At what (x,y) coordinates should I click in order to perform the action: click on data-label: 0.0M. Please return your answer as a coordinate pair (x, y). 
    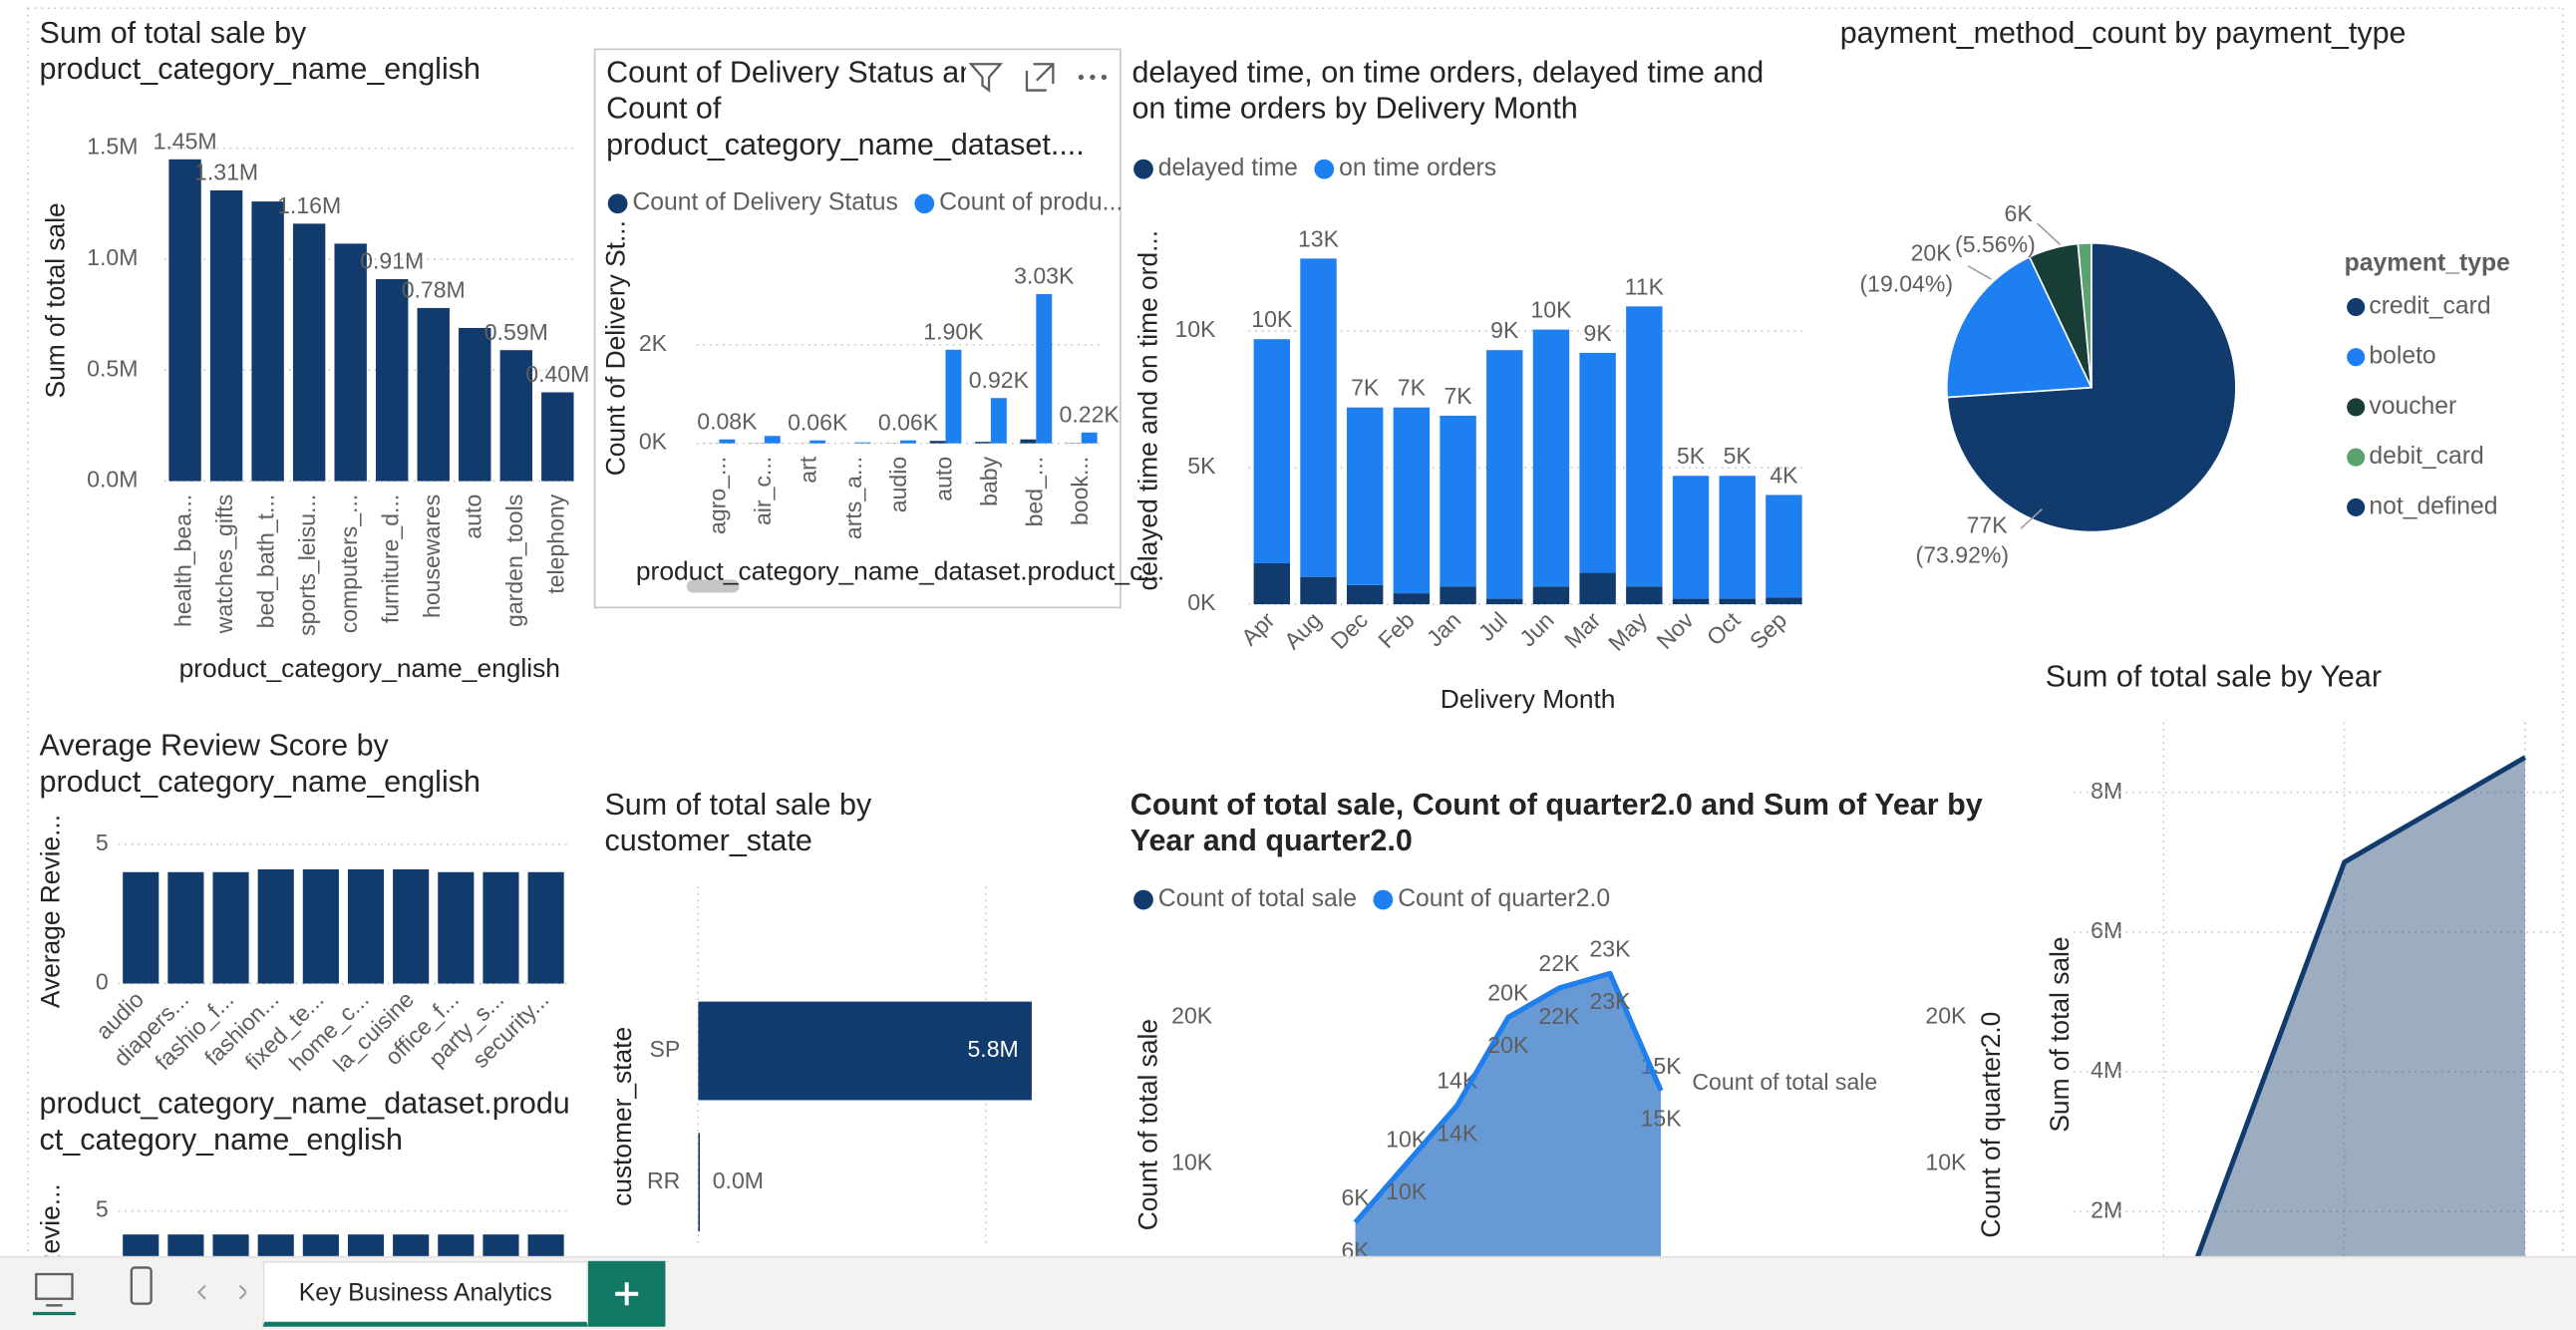
    Looking at the image, I should click on (738, 1180).